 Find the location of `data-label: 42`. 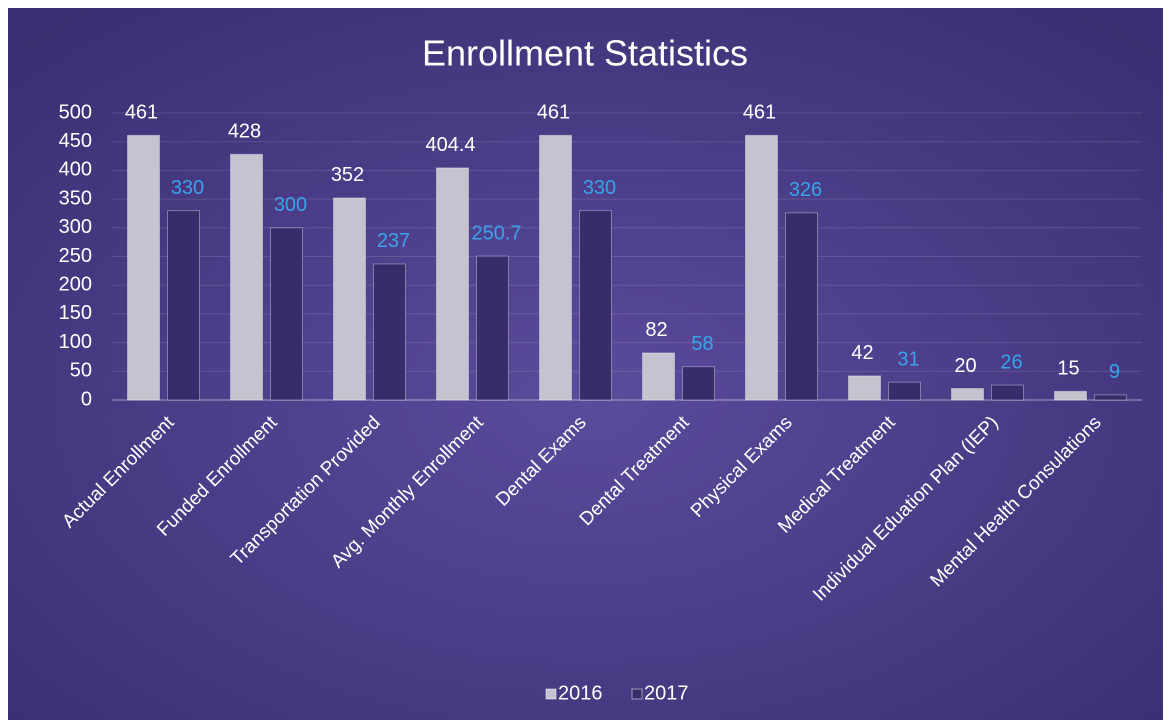

data-label: 42 is located at coordinates (862, 353).